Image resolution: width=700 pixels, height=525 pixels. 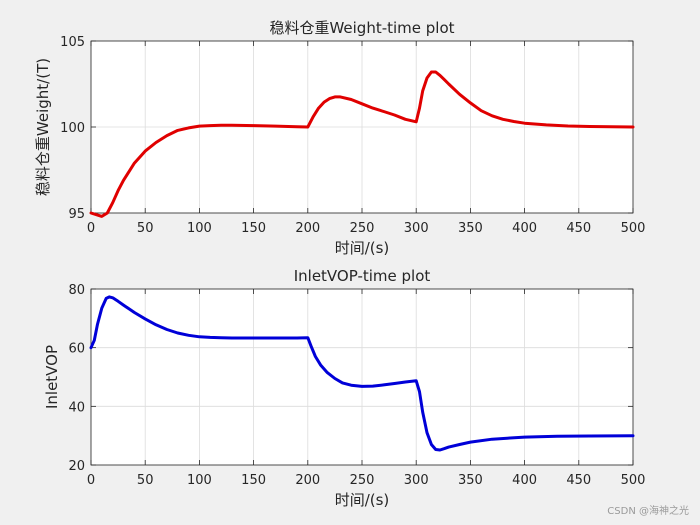 I want to click on watermark: CSDN @海神之光, so click(x=648, y=510).